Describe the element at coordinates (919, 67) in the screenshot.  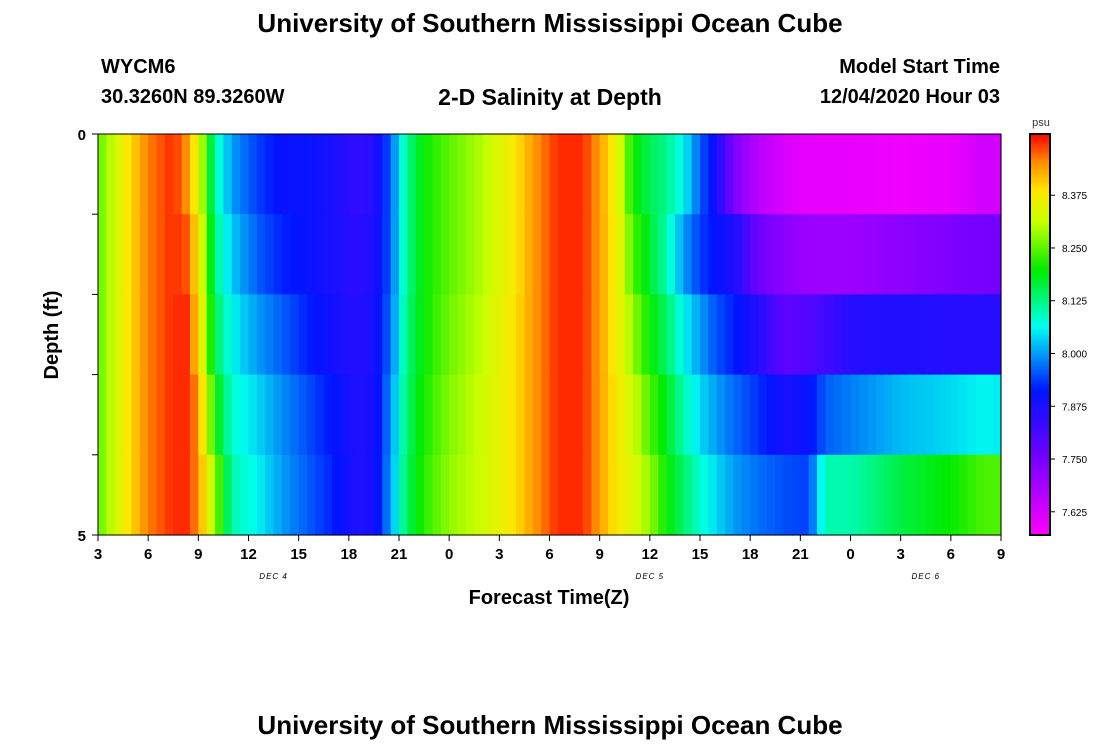
I see `model-start-label: Model Start Time` at that location.